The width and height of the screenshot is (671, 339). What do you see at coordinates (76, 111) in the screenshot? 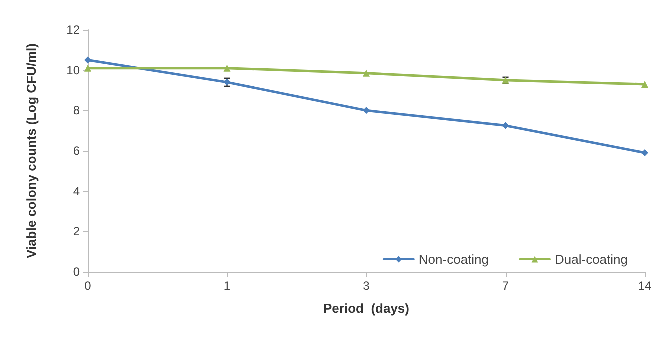
I see `y-tick-label: 8` at bounding box center [76, 111].